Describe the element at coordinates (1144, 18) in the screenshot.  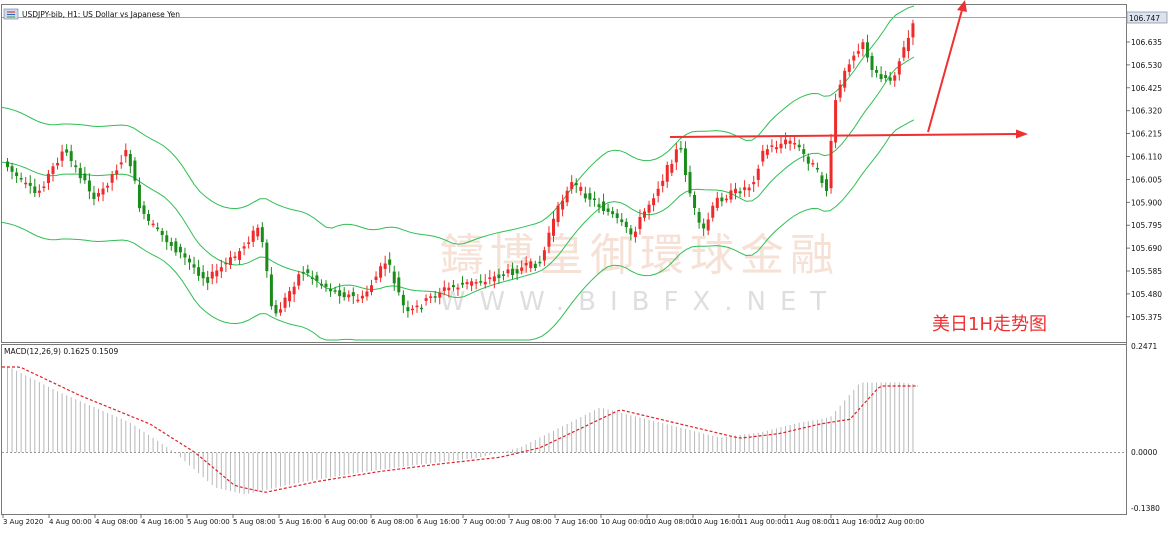
I see `current-price-label: 106.747` at that location.